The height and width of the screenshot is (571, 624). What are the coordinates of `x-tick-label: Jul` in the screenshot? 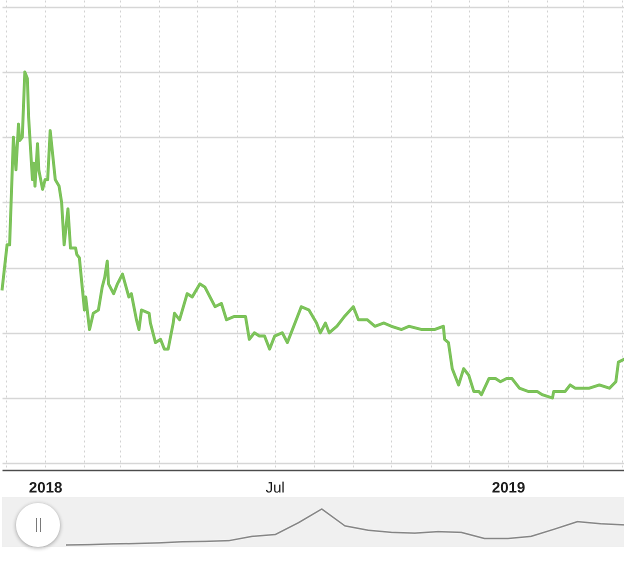 It's located at (275, 488).